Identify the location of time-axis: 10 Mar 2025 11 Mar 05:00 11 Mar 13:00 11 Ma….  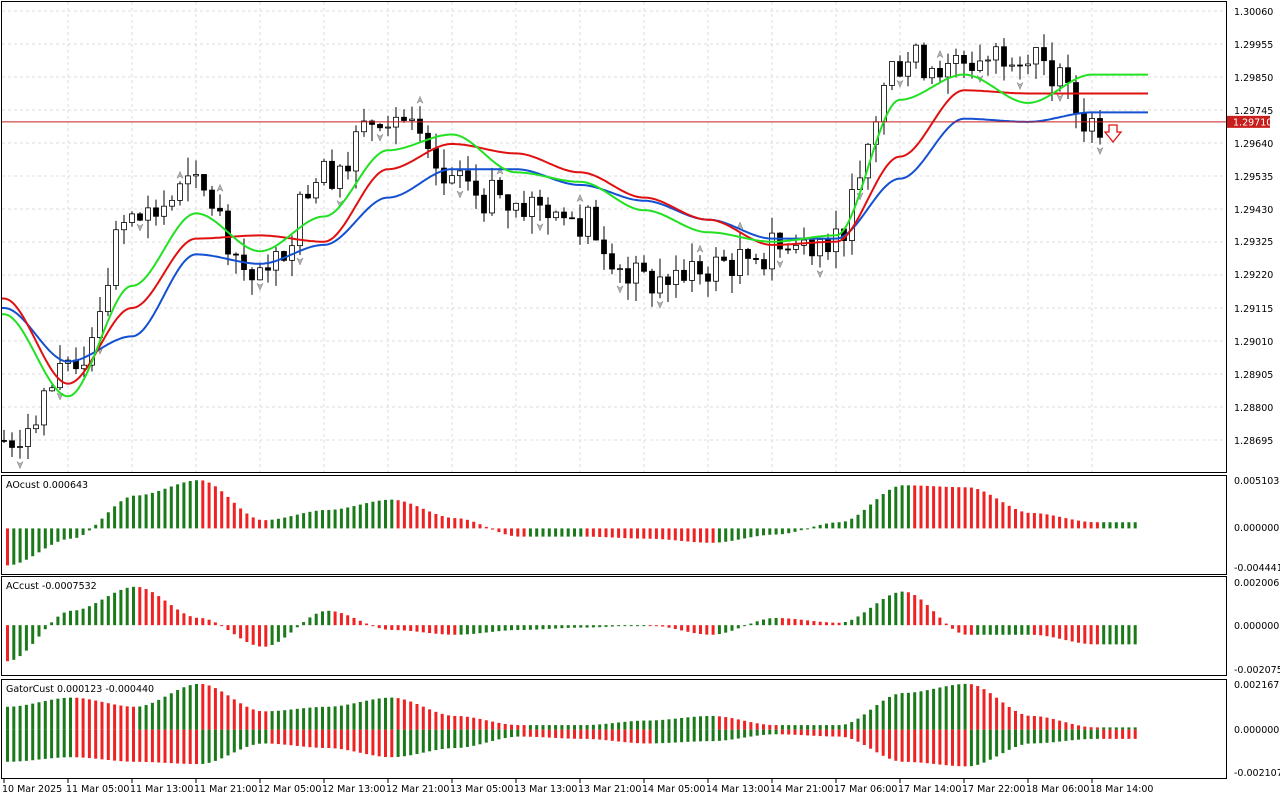
(577, 787).